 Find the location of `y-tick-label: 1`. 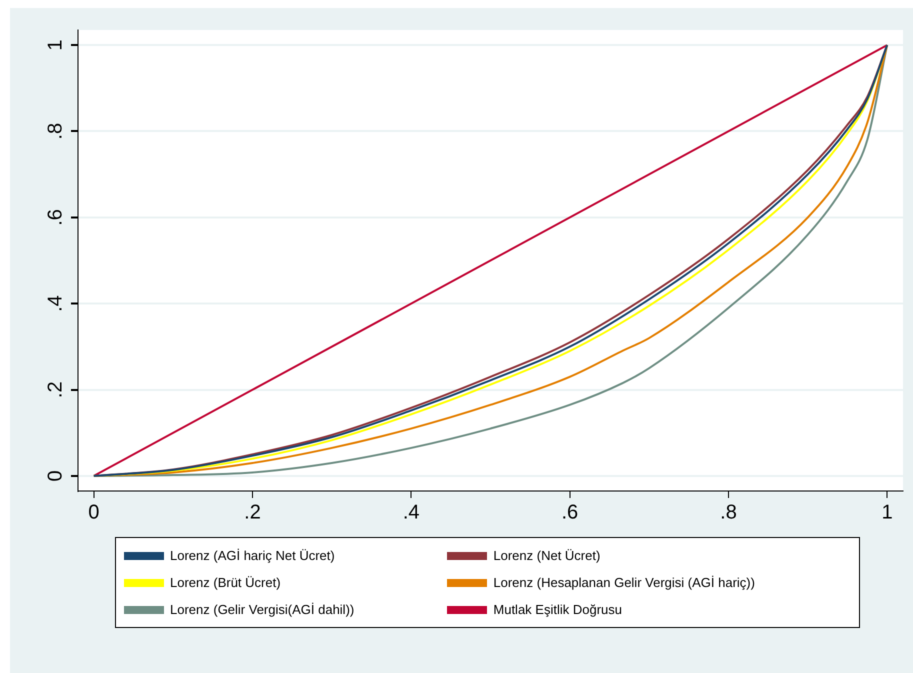

y-tick-label: 1 is located at coordinates (55, 45).